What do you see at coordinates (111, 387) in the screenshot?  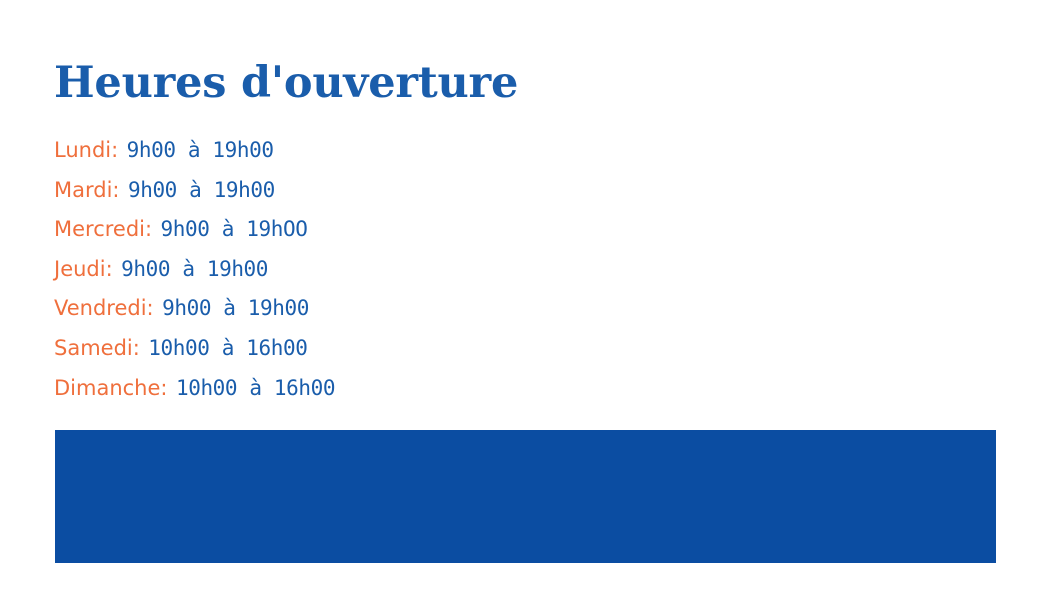 I see `day-label: Dimanche:` at bounding box center [111, 387].